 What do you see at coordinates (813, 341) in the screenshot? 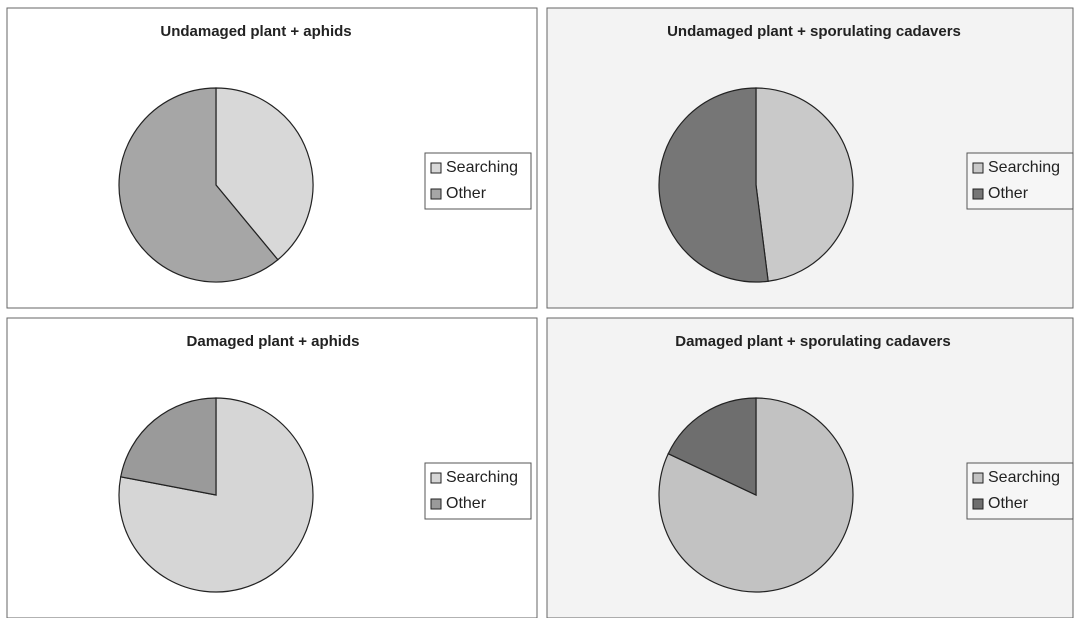
I see `chart-title: Damaged plant + sporulating cadavers` at bounding box center [813, 341].